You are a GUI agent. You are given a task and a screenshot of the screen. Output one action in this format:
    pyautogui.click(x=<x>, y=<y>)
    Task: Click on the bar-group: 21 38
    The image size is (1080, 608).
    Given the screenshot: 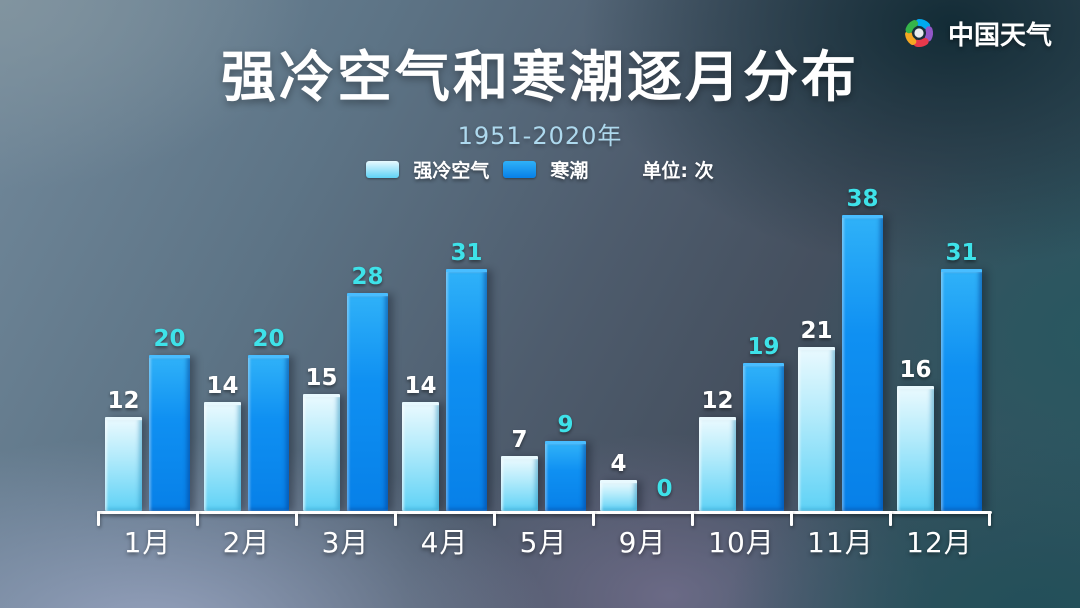 What is the action you would take?
    pyautogui.click(x=840, y=346)
    